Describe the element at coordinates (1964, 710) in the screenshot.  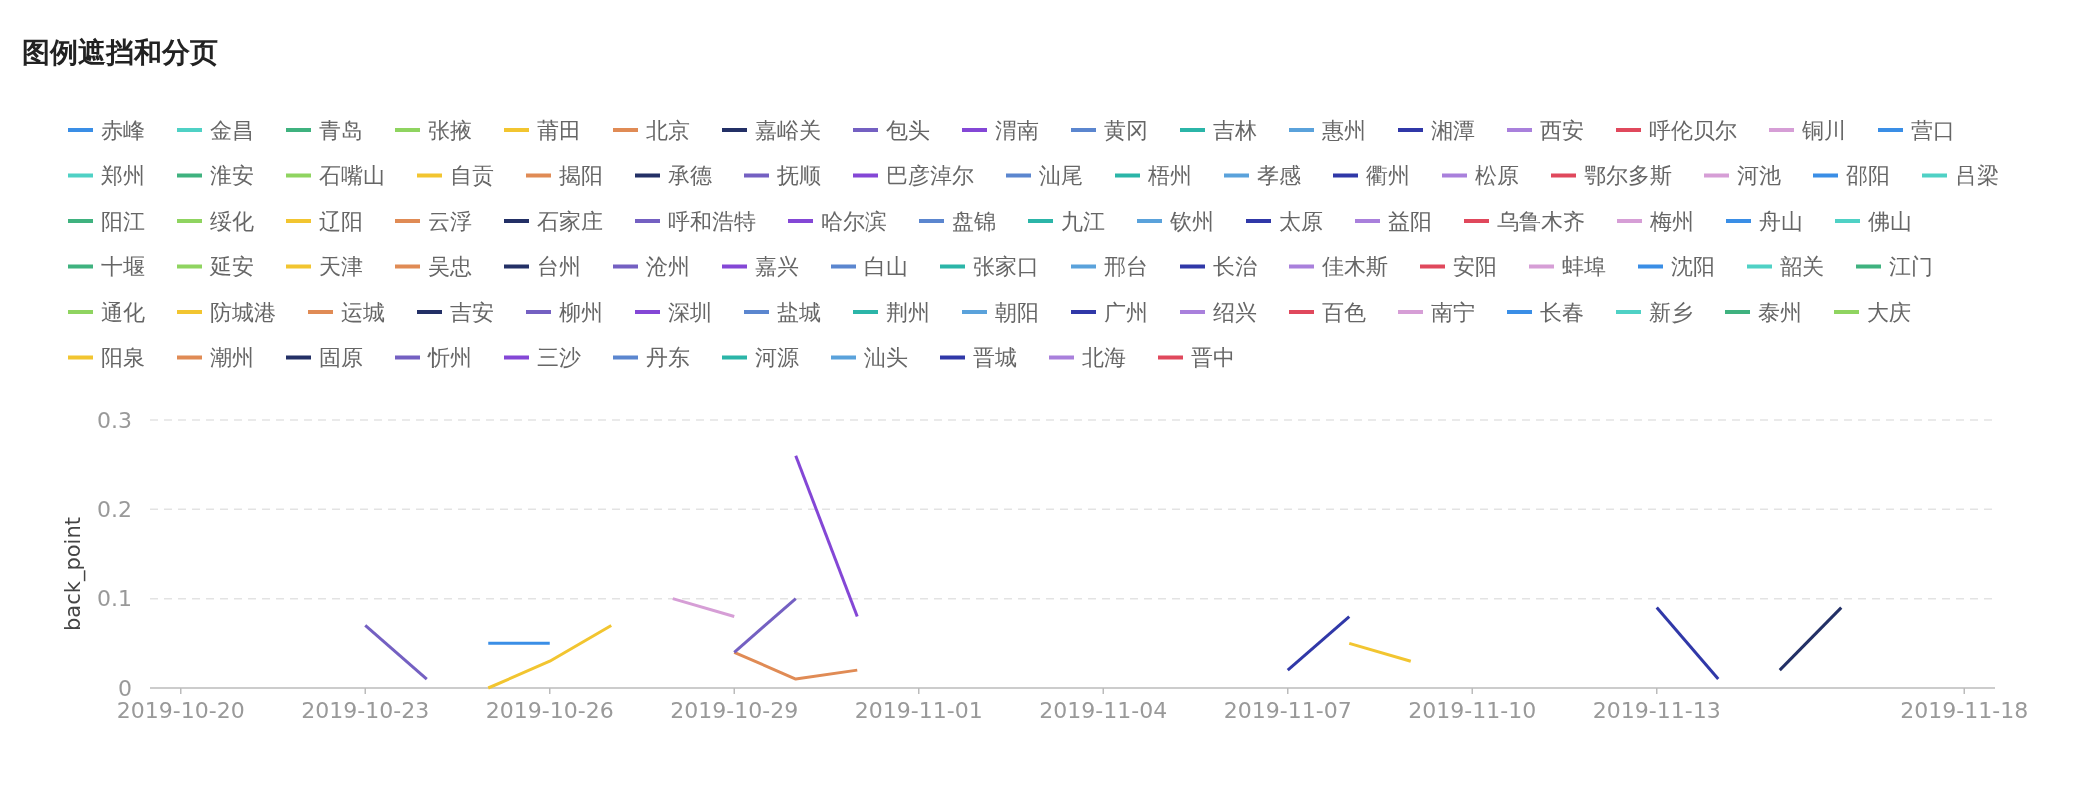
I see `x-tick-label: 2019-11-18` at that location.